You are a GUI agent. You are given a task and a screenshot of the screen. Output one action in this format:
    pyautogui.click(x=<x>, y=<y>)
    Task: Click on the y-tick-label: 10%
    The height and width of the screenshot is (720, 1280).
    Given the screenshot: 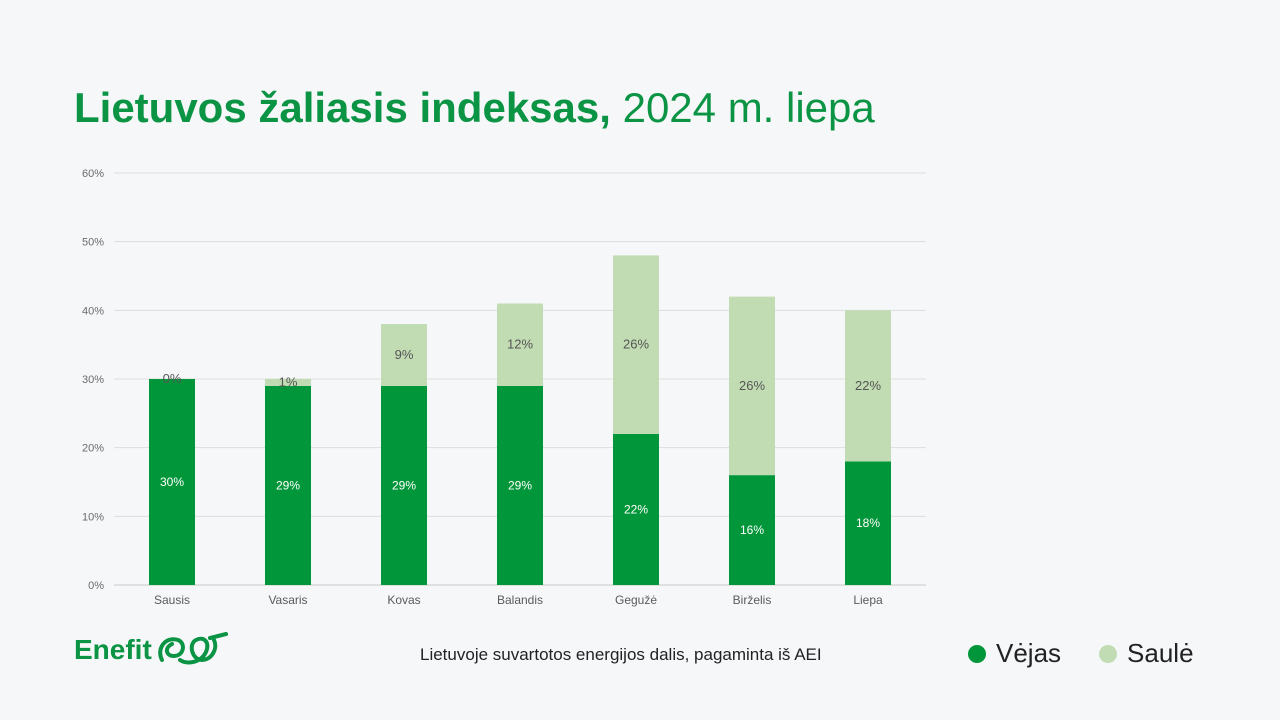 What is the action you would take?
    pyautogui.click(x=93, y=517)
    